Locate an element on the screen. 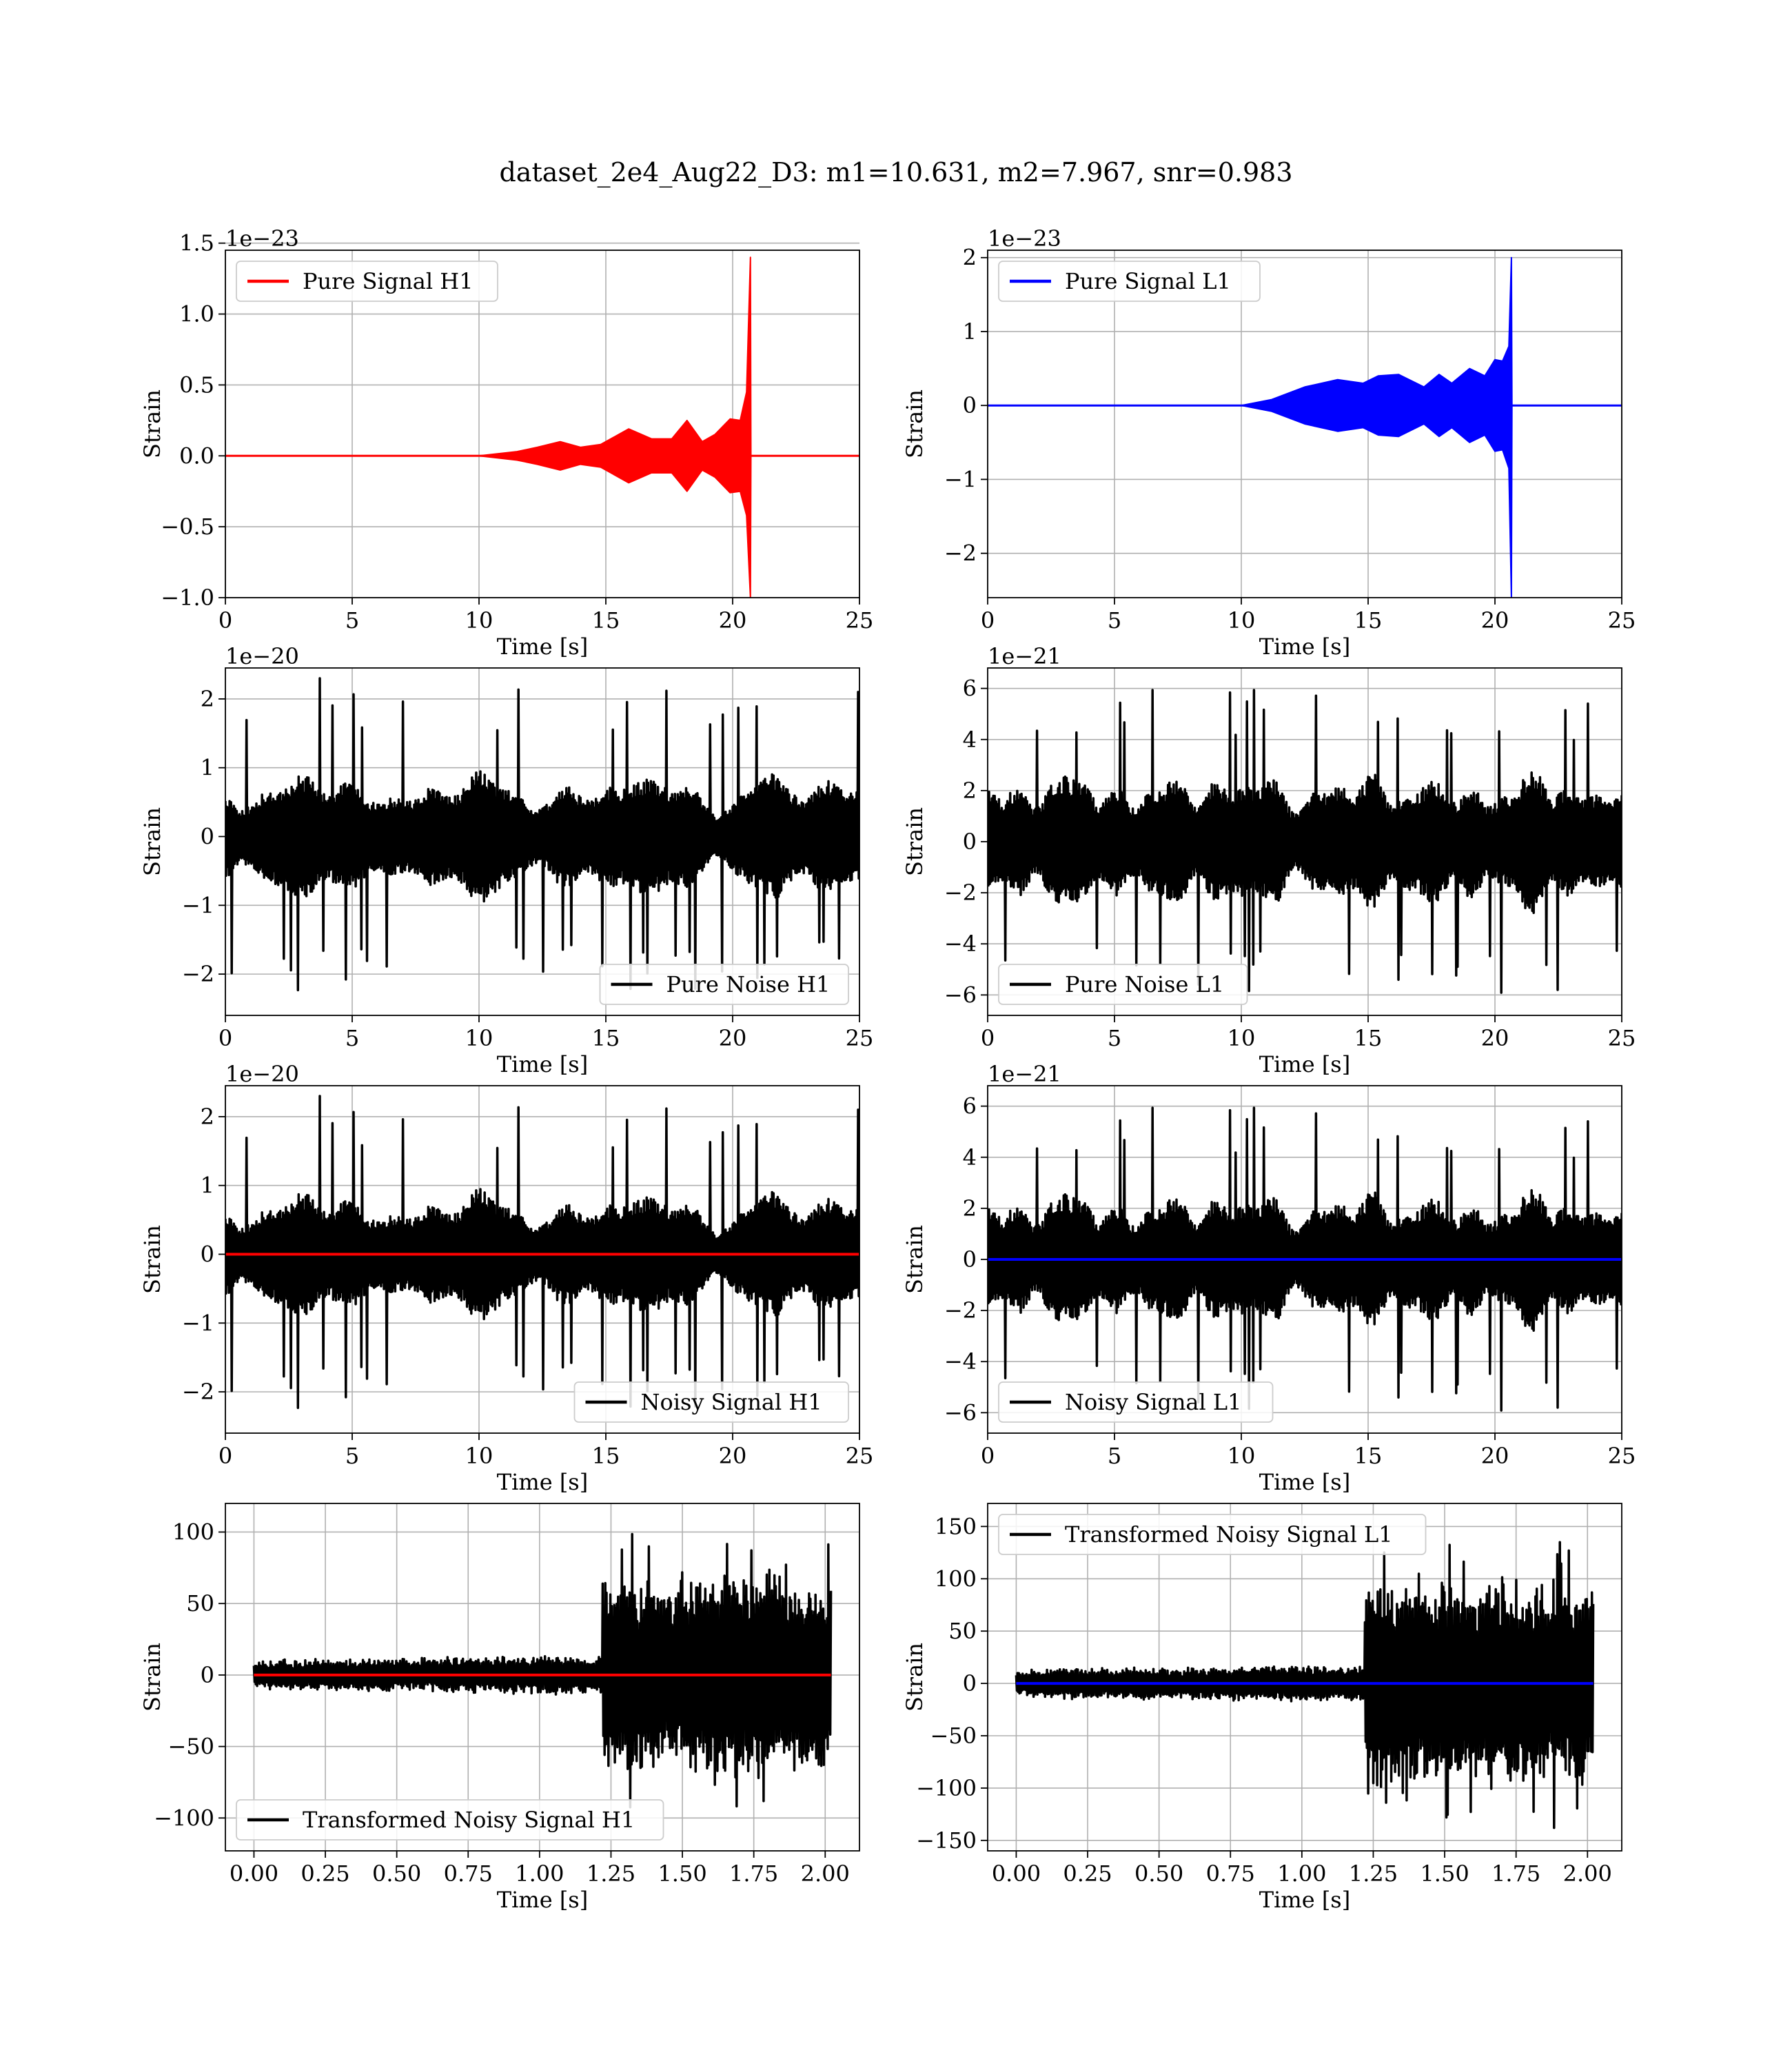 This screenshot has width=1792, height=2068. x-tick-label: 1.50 is located at coordinates (1444, 1874).